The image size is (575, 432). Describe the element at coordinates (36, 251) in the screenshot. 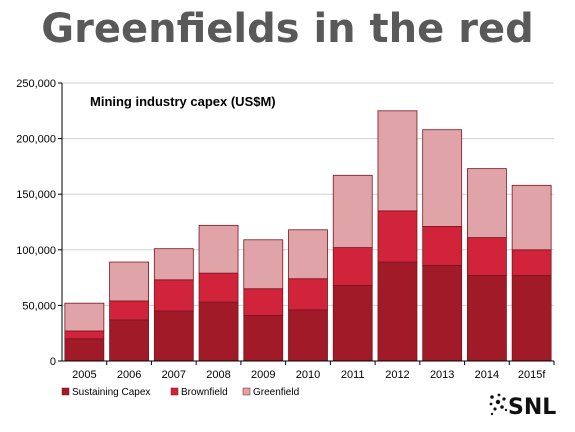

I see `y-tick-label: 100,000` at that location.